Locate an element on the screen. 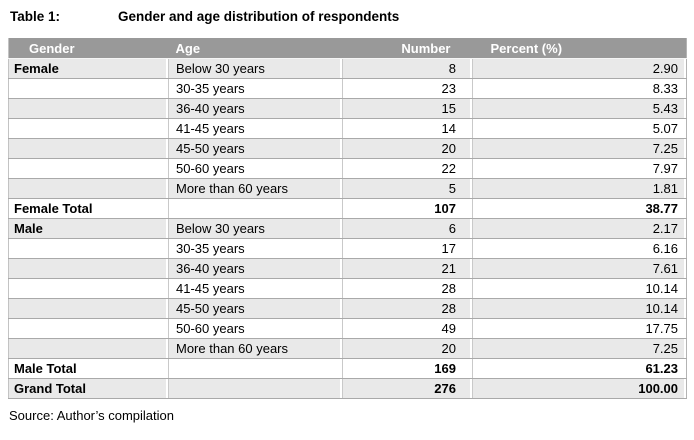 The height and width of the screenshot is (440, 694). number-cell: 17 is located at coordinates (407, 248).